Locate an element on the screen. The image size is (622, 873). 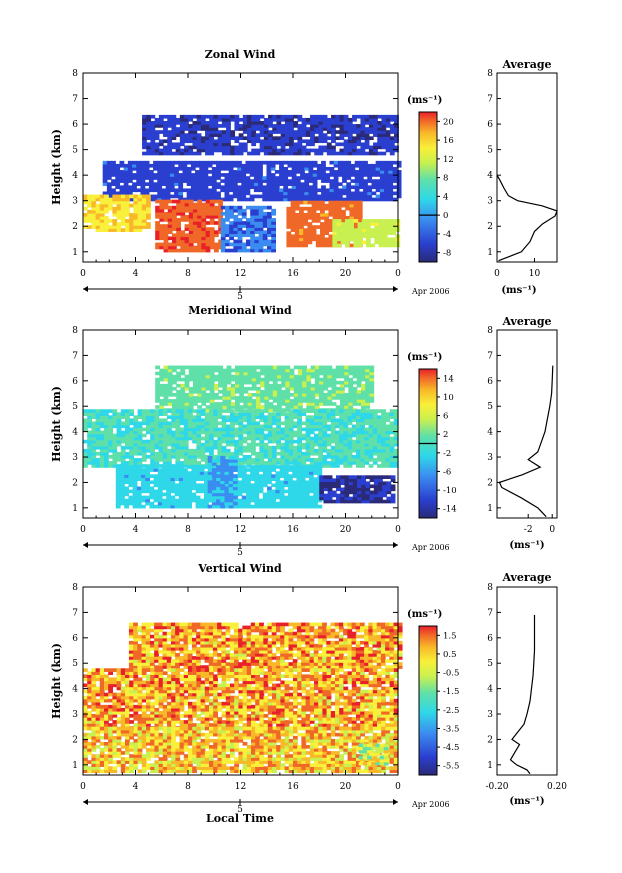
y-tick-label: 8 is located at coordinates (490, 74).